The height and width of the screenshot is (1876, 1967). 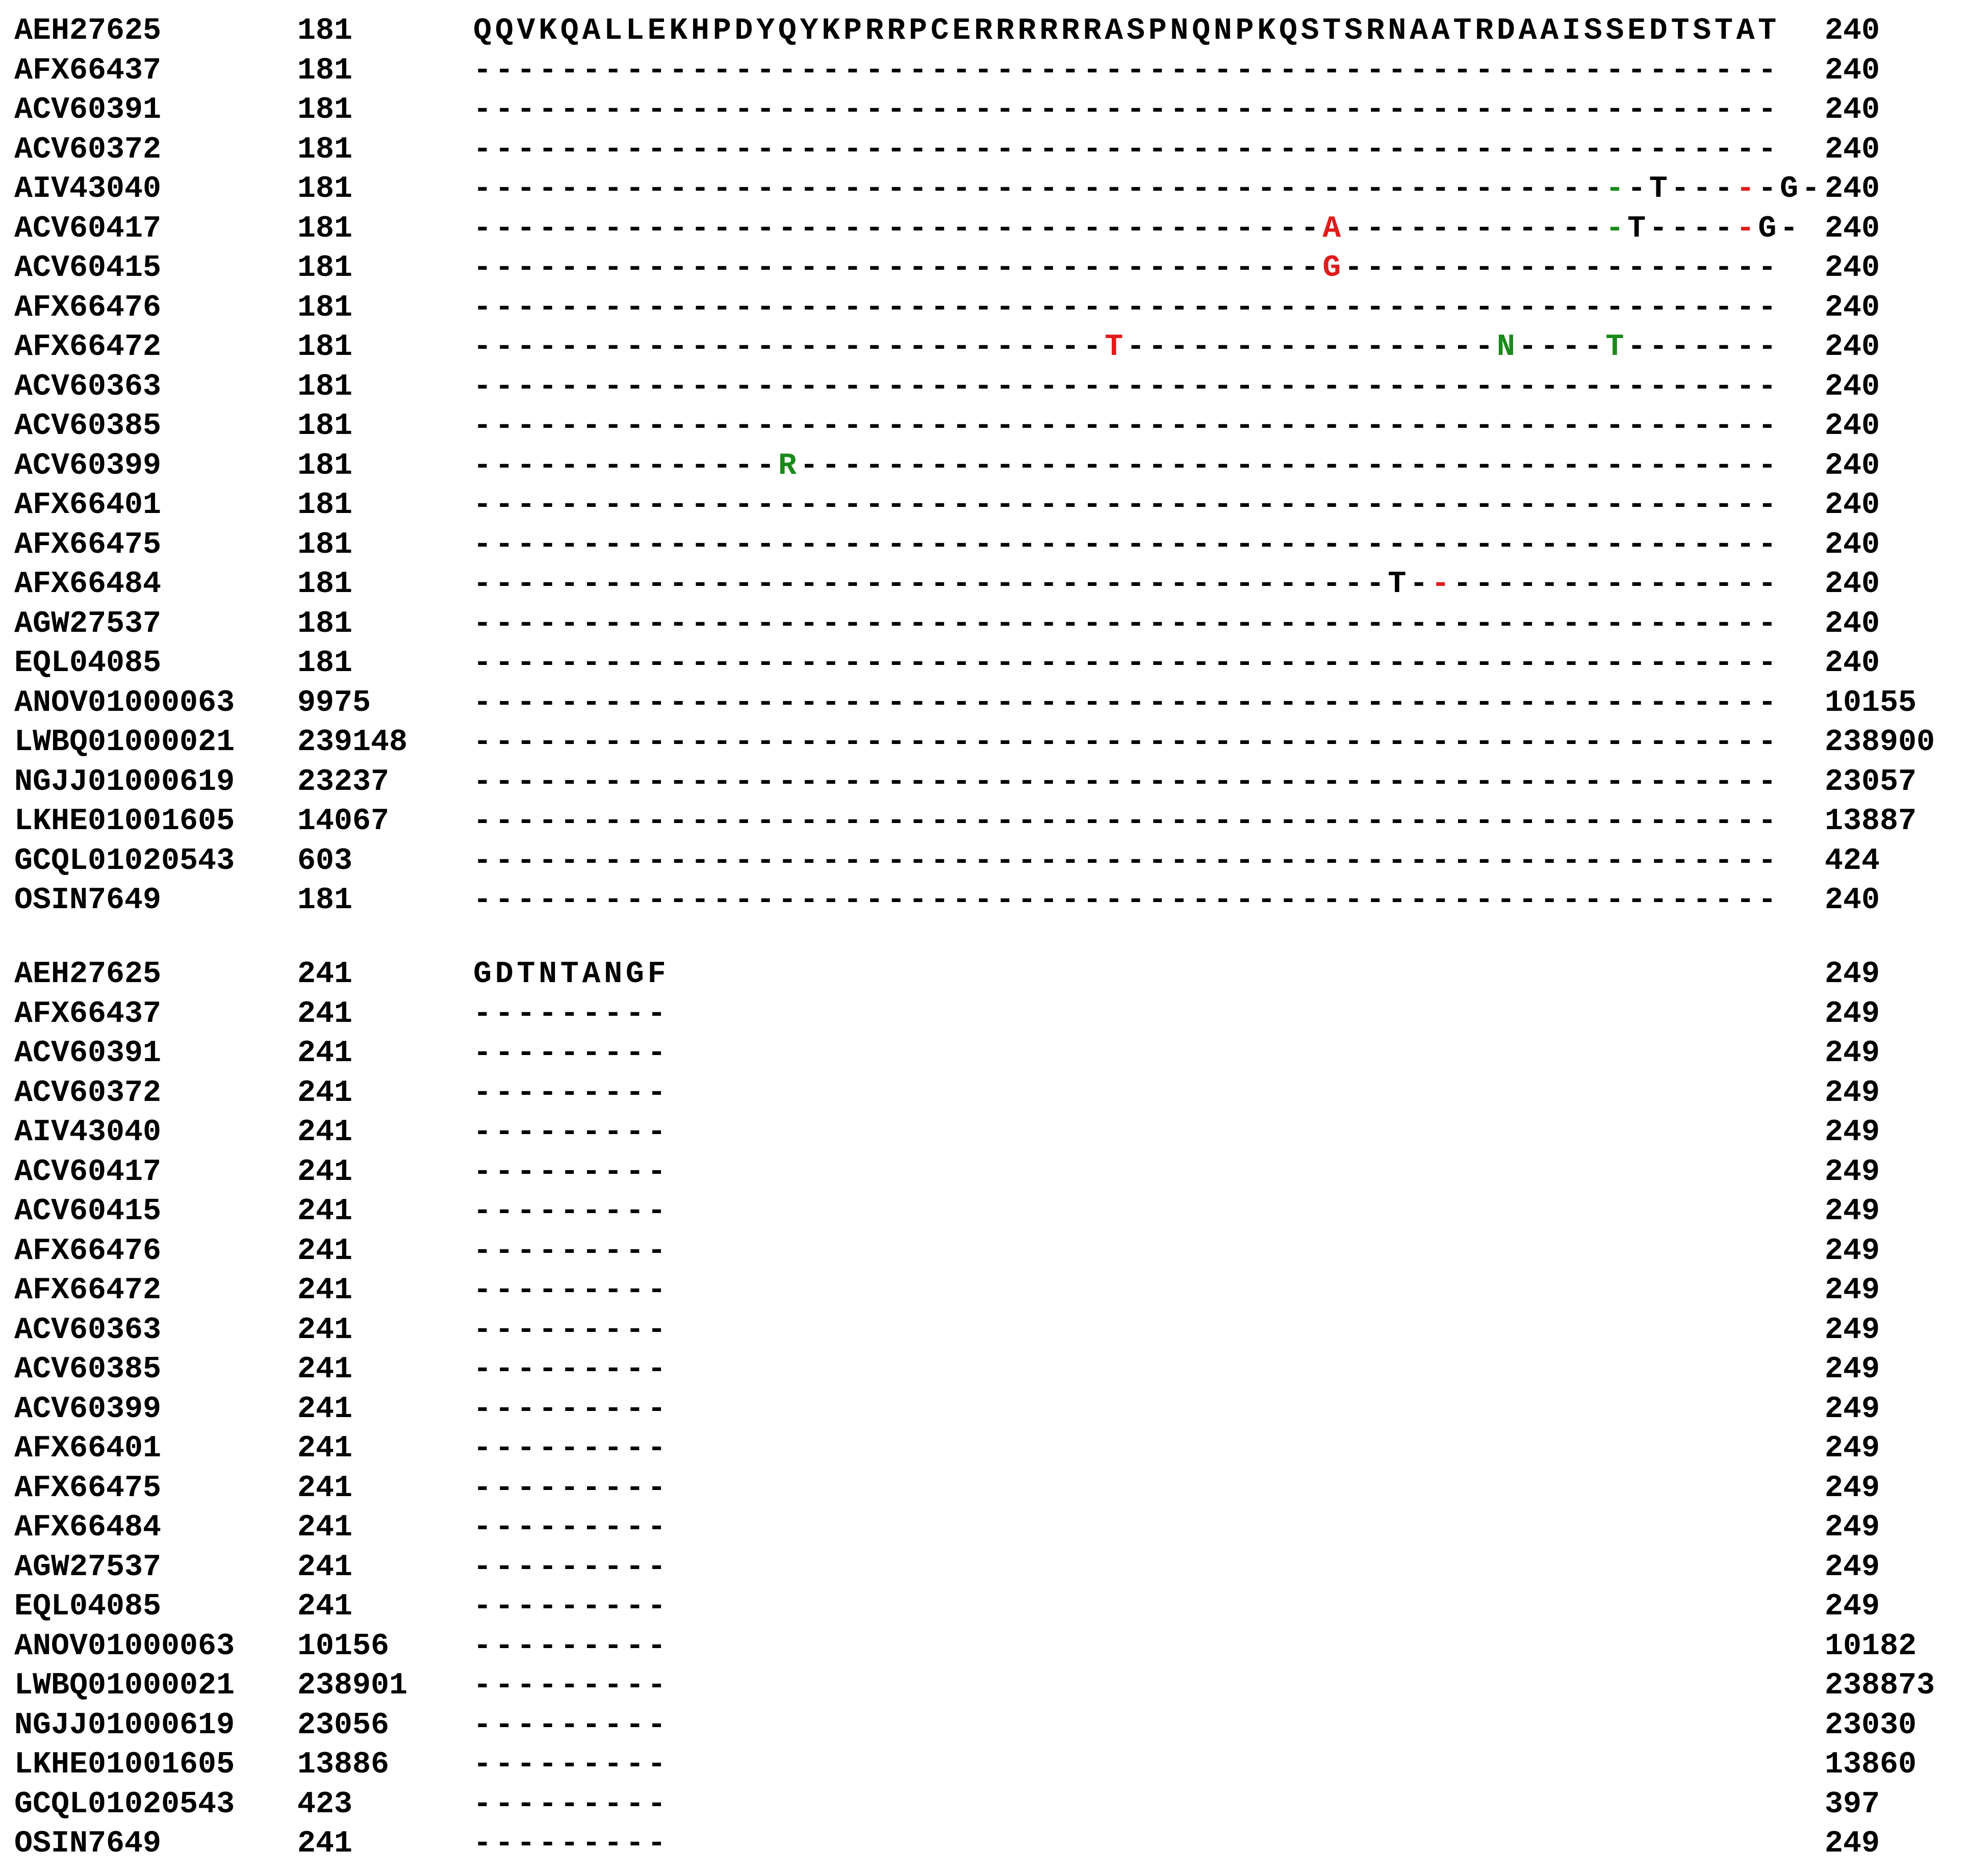 I want to click on alignment-row: EQL04085 241 249 ---------, so click(x=983, y=1607).